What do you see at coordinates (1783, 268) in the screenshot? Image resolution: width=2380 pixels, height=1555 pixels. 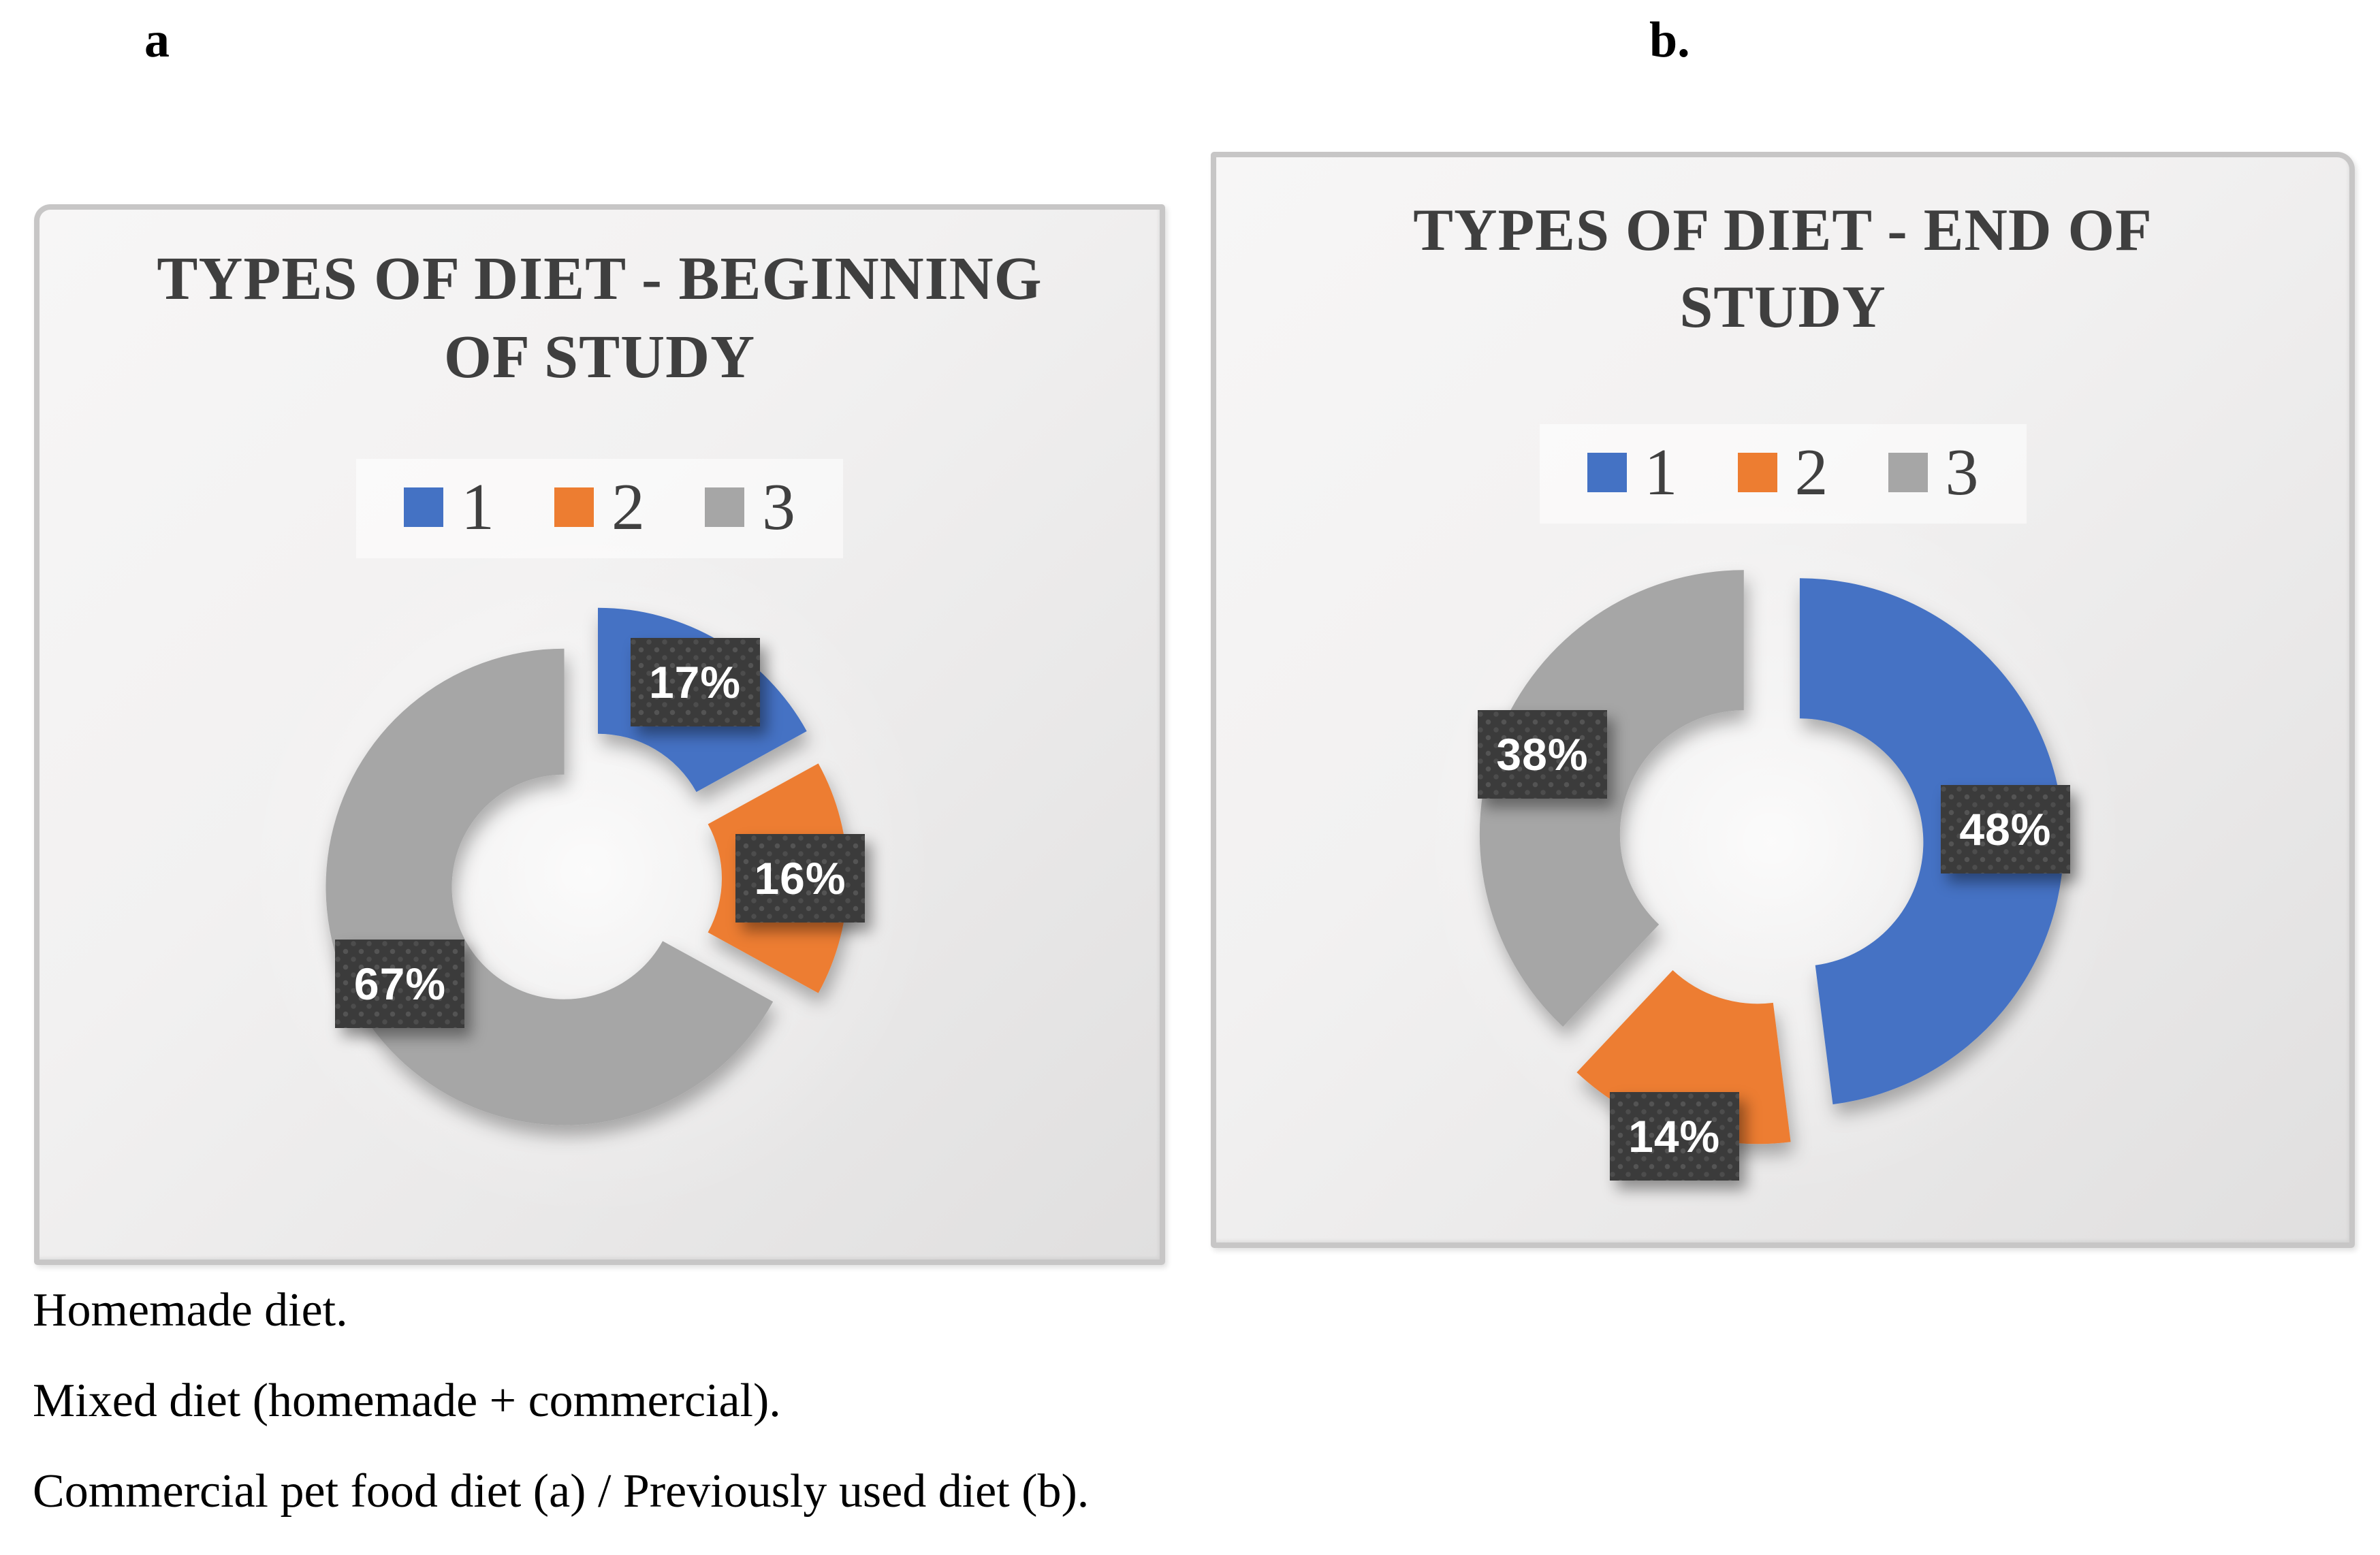 I see `chart-title: TYPES OF DIET - END OF STUDY` at bounding box center [1783, 268].